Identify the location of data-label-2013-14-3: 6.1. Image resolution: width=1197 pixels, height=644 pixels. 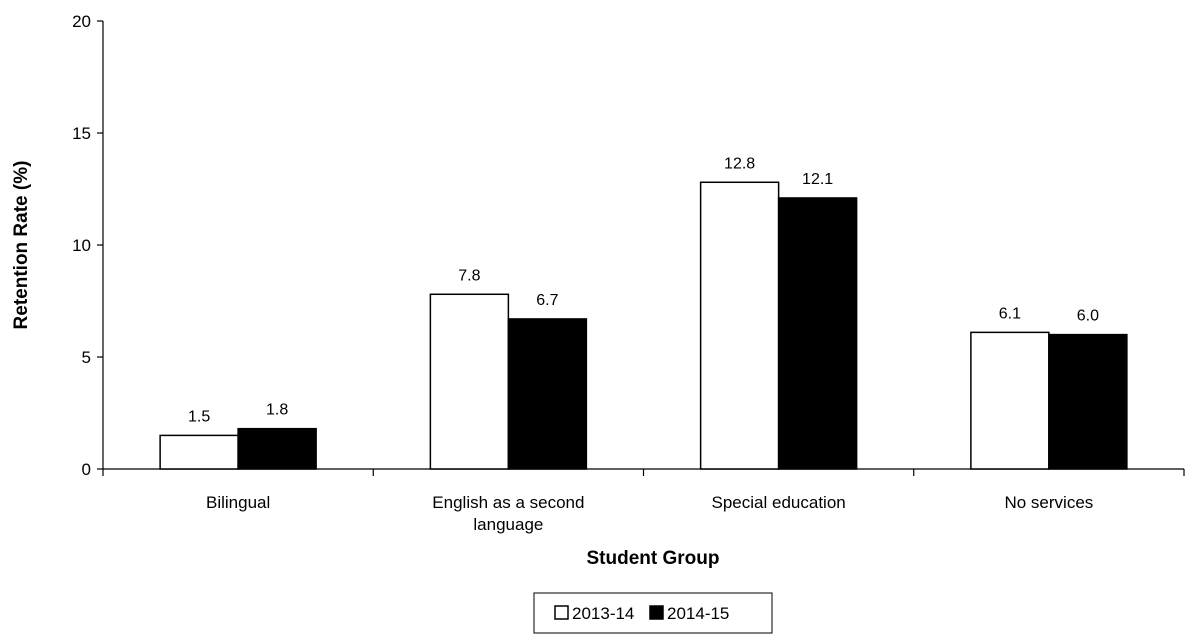
(1010, 313).